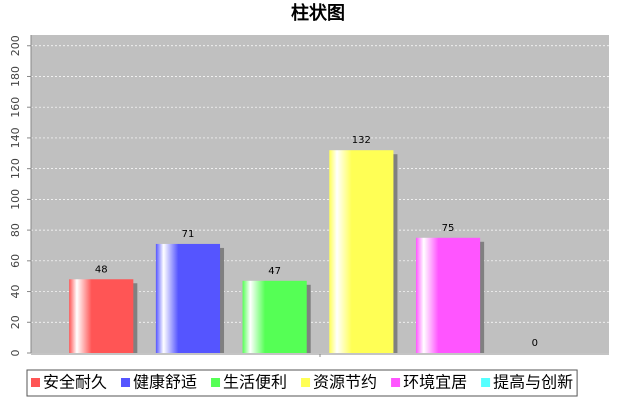 Image resolution: width=620 pixels, height=400 pixels. I want to click on y-tick-label: 160, so click(15, 107).